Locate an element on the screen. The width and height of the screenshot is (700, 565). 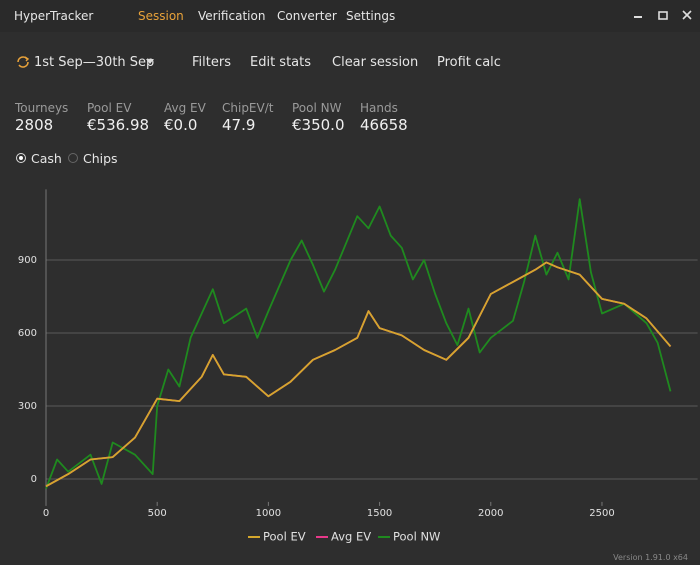
app-title: HyperTracker is located at coordinates (54, 16).